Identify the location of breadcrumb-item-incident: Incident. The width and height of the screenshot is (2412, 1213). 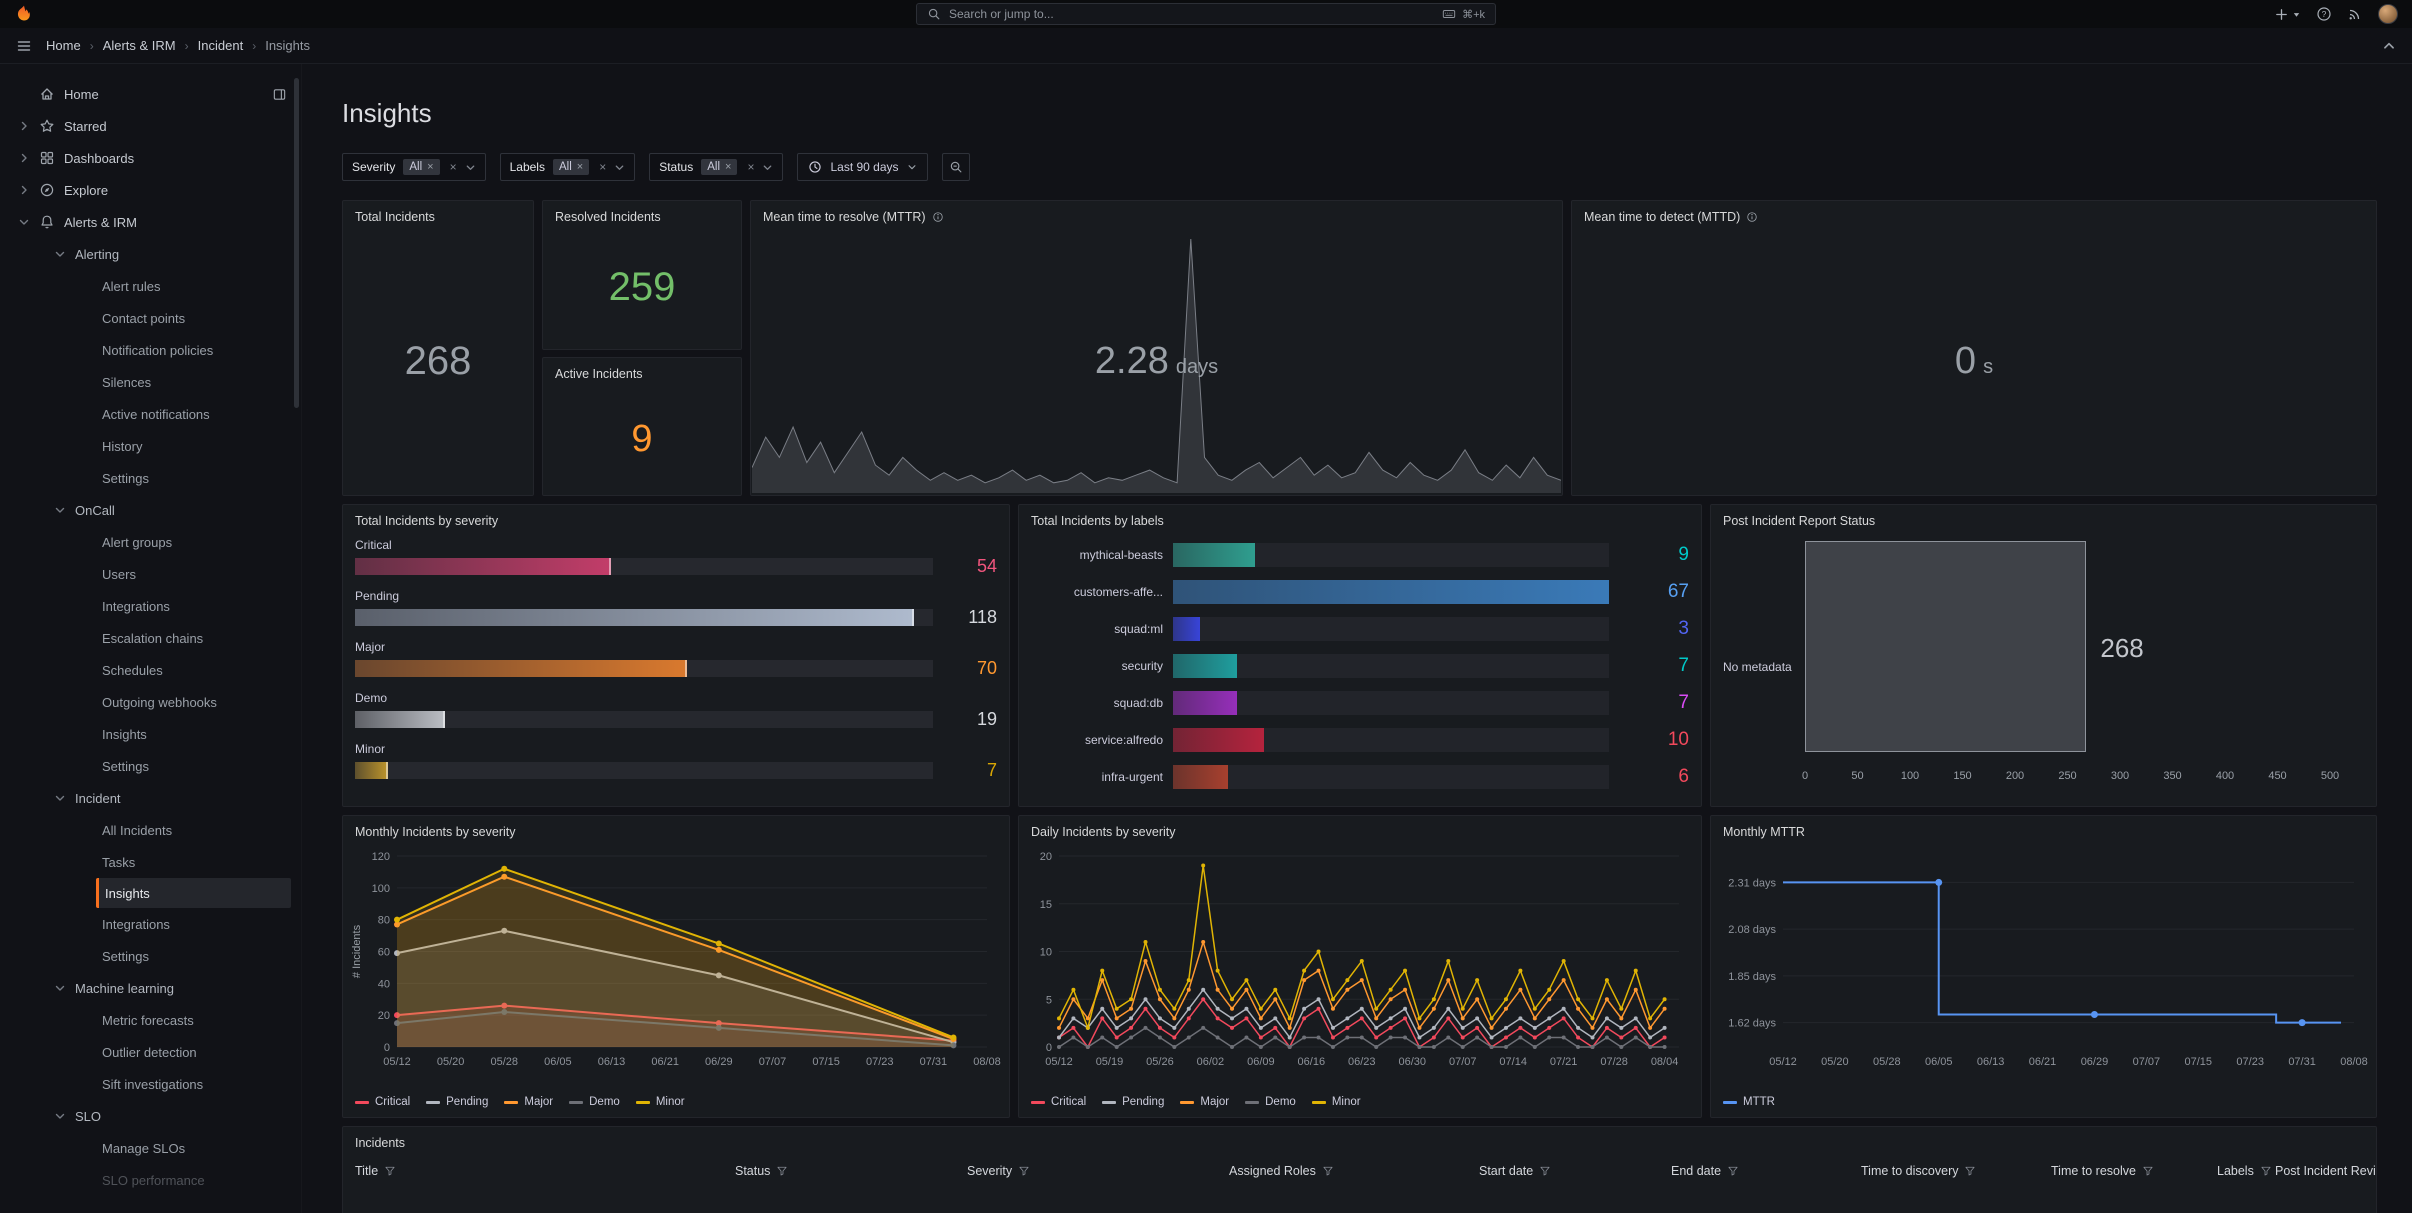
(220, 45).